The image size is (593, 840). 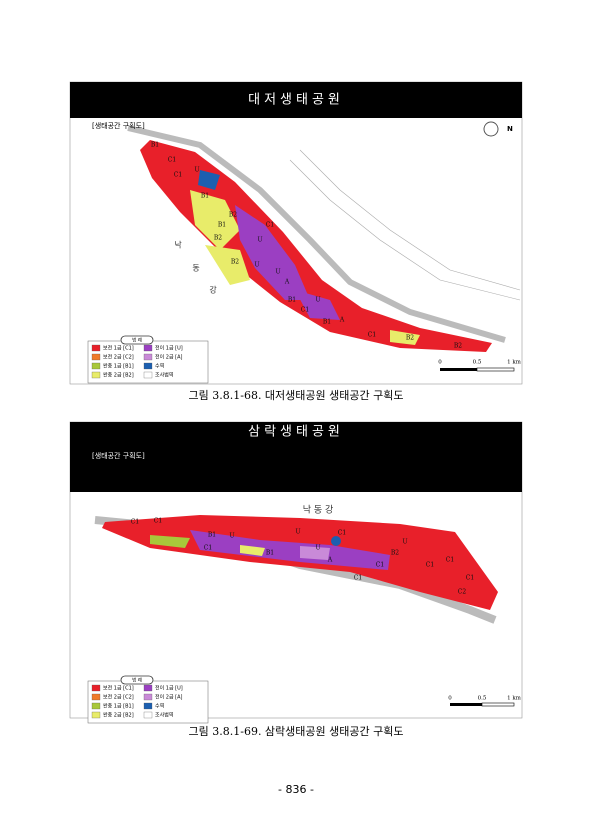 I want to click on river-label: 강, so click(x=213, y=290).